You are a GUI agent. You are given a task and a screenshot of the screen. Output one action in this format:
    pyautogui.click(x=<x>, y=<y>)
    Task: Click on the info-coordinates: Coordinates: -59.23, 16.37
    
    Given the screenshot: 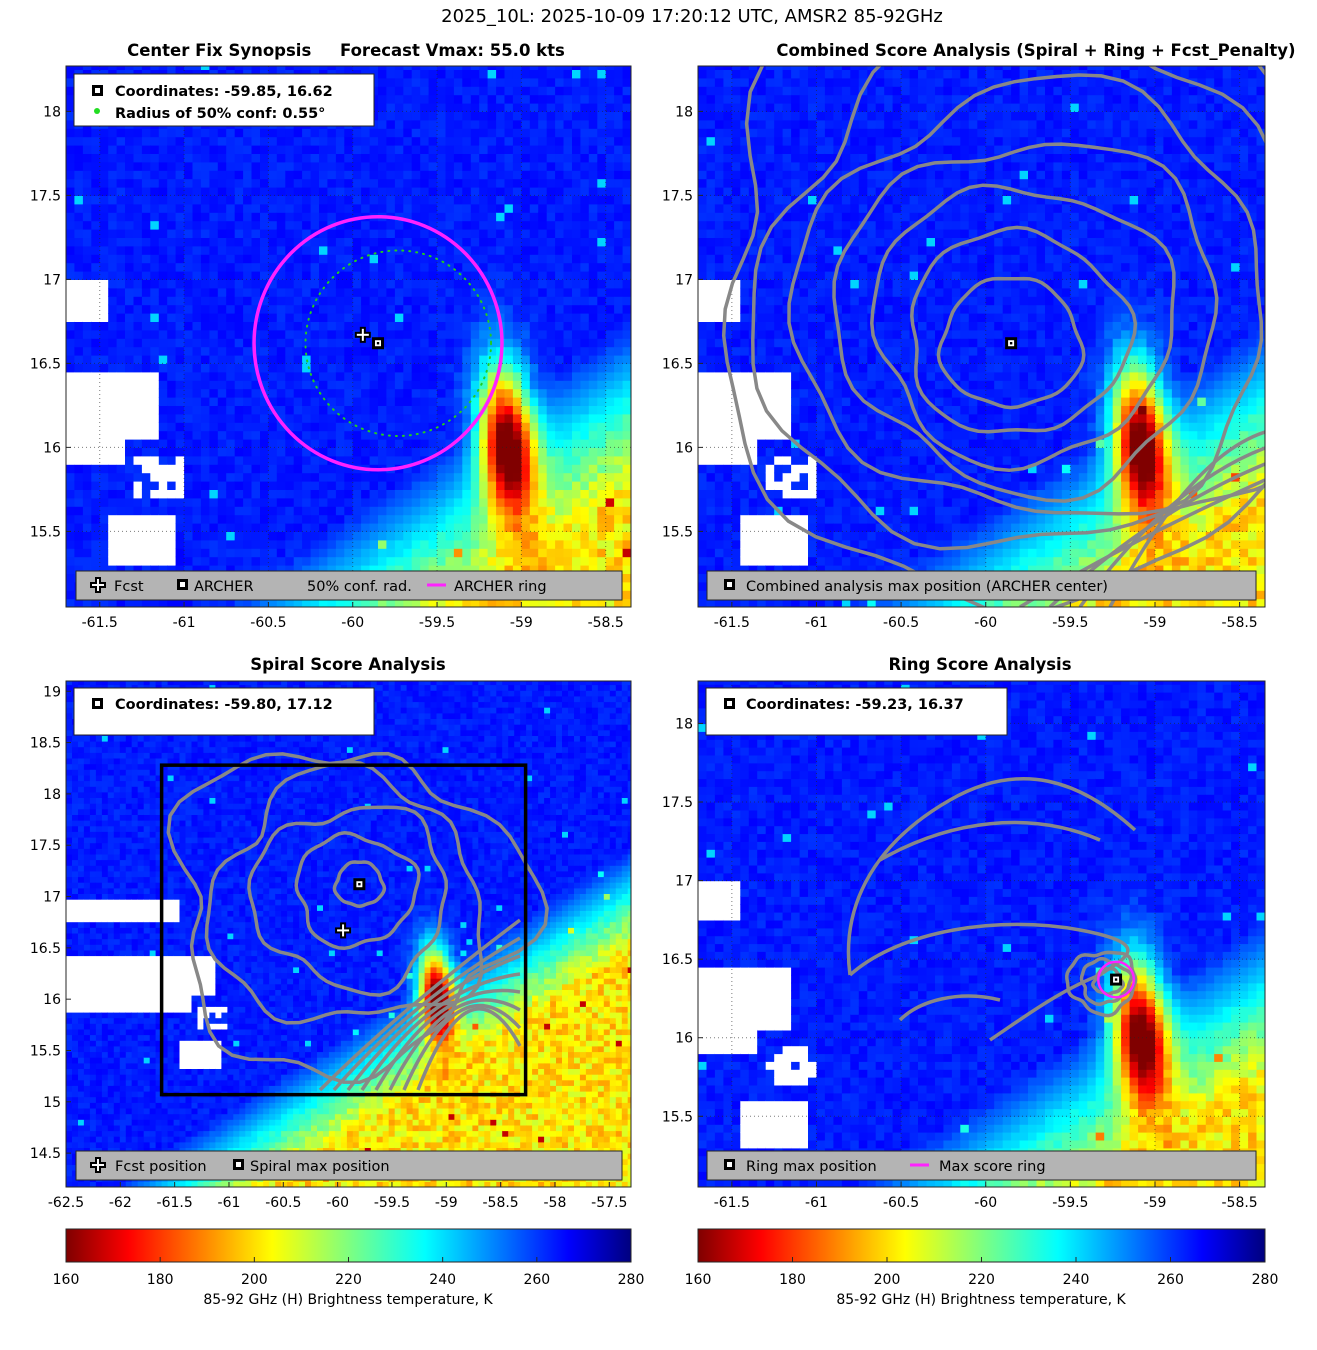 What is the action you would take?
    pyautogui.click(x=855, y=705)
    